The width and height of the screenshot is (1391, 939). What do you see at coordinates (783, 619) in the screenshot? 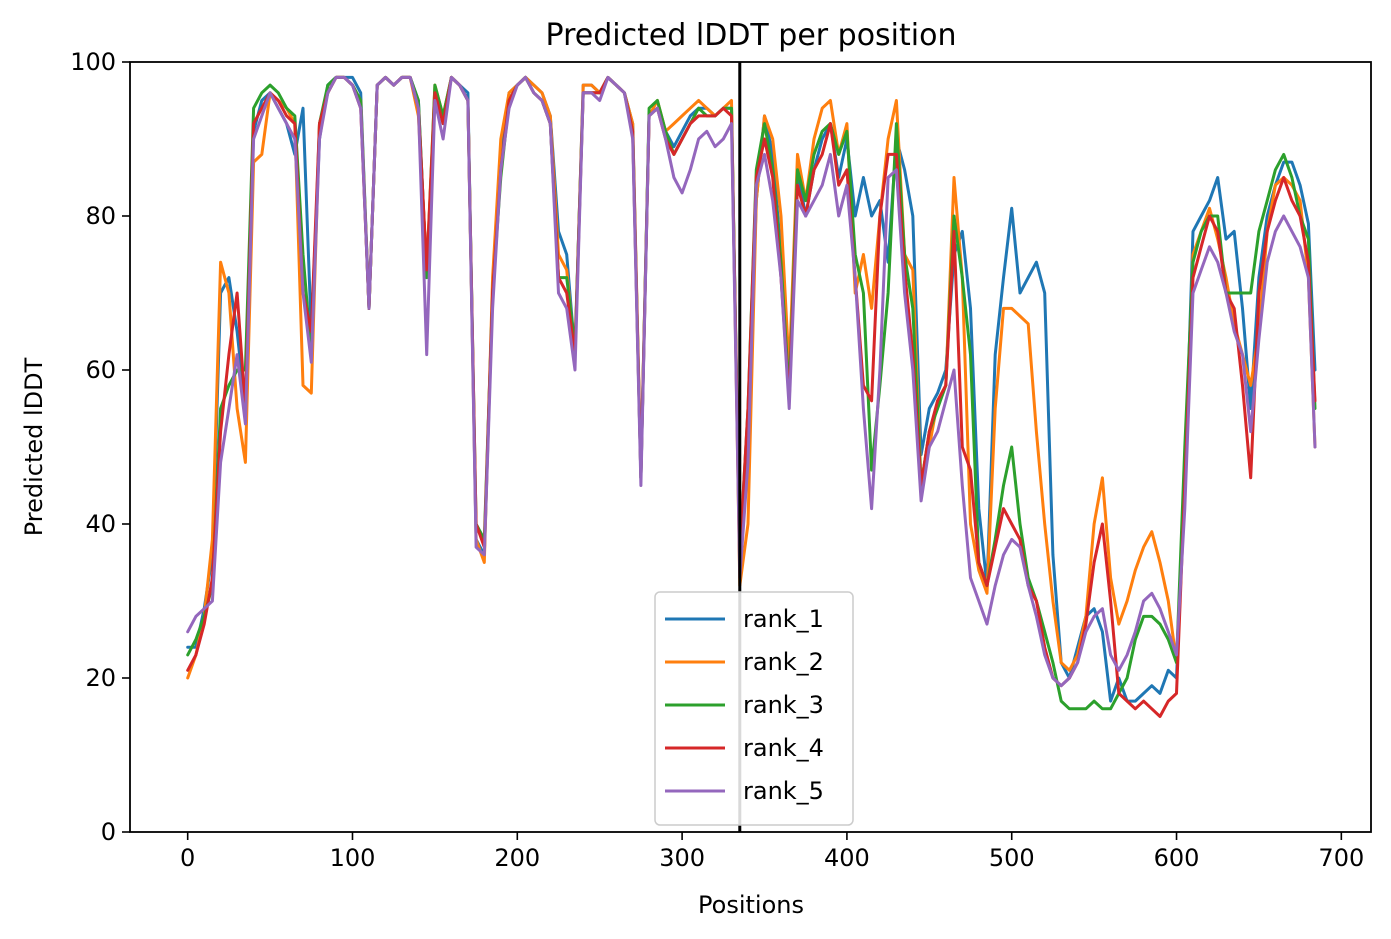
I see `legend-label-rank_1: rank_1` at bounding box center [783, 619].